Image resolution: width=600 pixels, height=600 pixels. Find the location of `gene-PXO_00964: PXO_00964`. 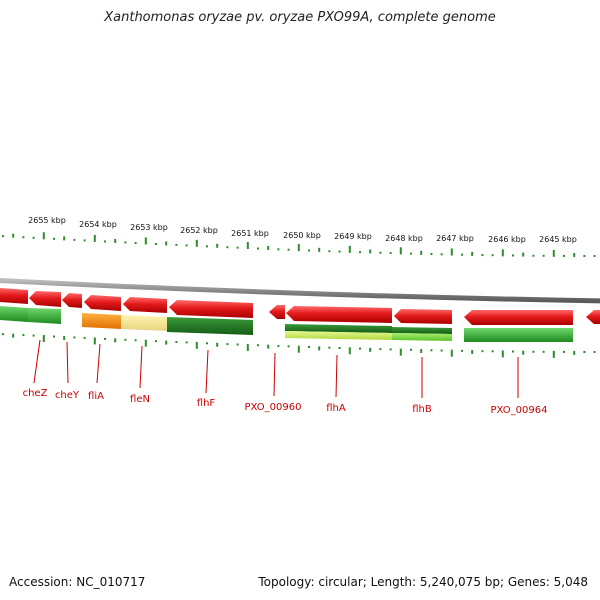

gene-PXO_00964: PXO_00964 is located at coordinates (519, 386).